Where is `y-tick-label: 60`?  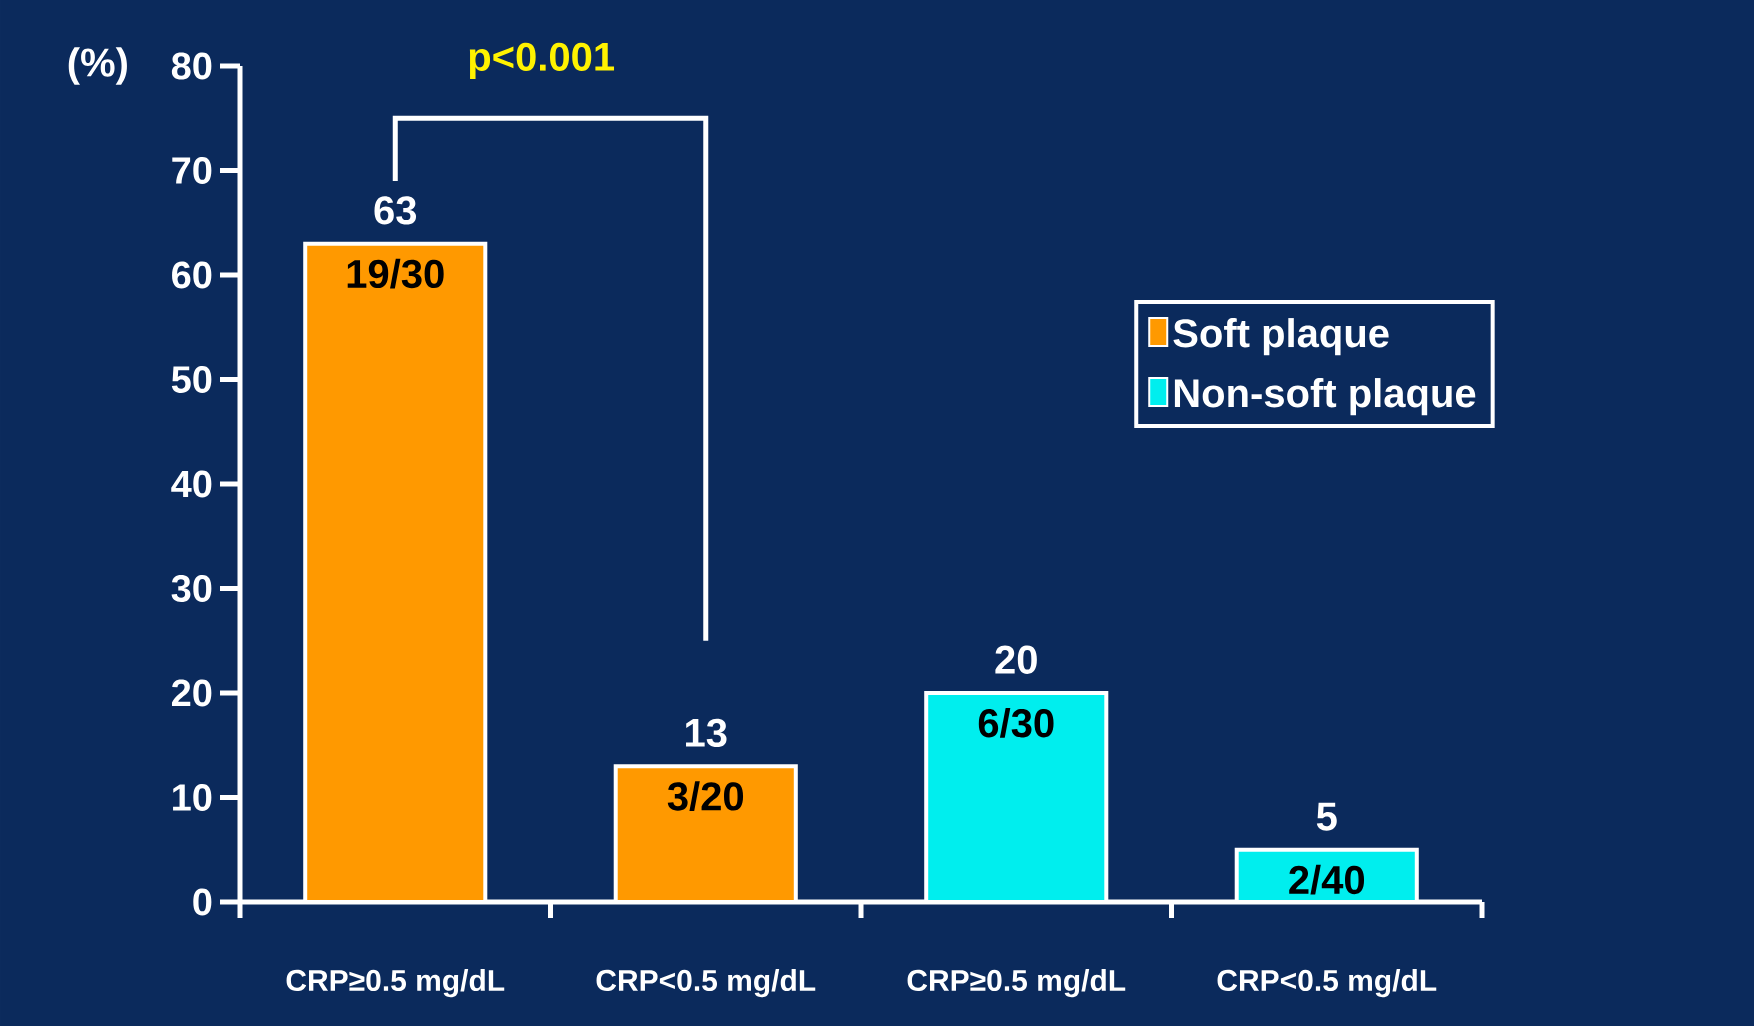
y-tick-label: 60 is located at coordinates (192, 275).